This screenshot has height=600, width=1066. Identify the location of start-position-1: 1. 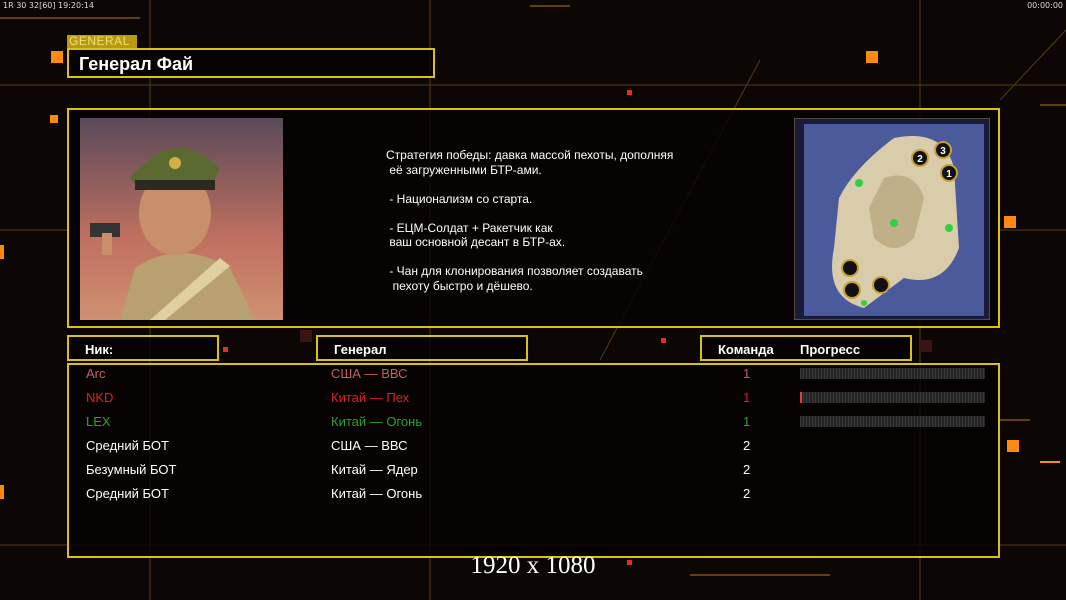
(949, 174).